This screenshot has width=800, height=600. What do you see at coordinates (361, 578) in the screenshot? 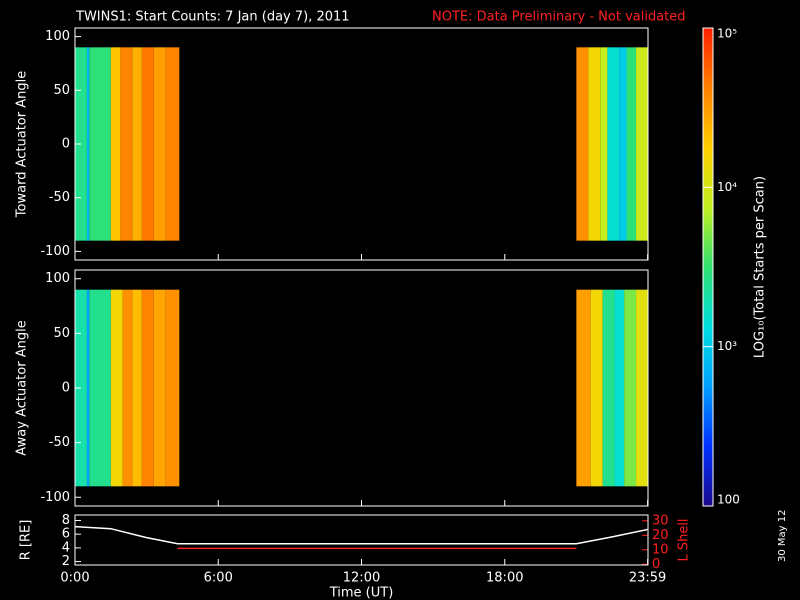
I see `x-tick-label: 12:00` at bounding box center [361, 578].